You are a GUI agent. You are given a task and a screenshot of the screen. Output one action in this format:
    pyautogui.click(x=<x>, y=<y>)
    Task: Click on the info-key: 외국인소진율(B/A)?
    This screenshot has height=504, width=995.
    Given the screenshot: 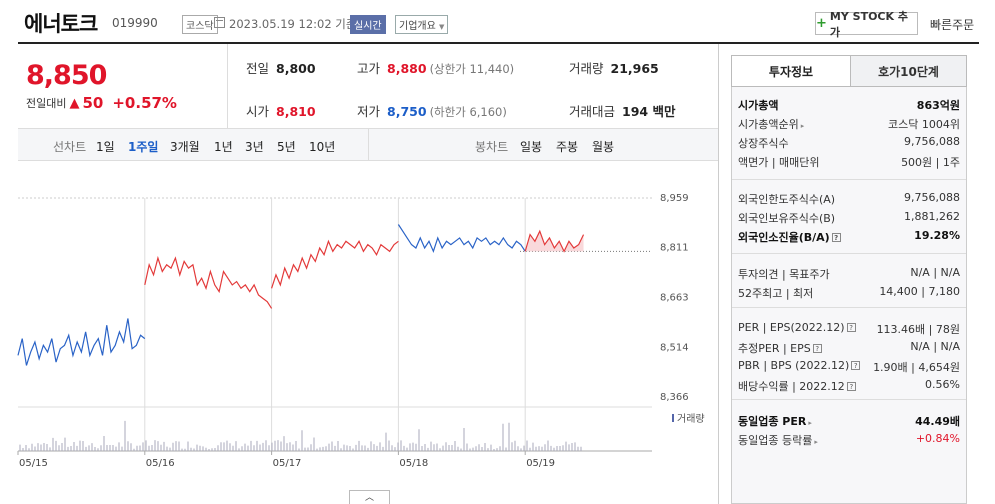 What is the action you would take?
    pyautogui.click(x=789, y=237)
    